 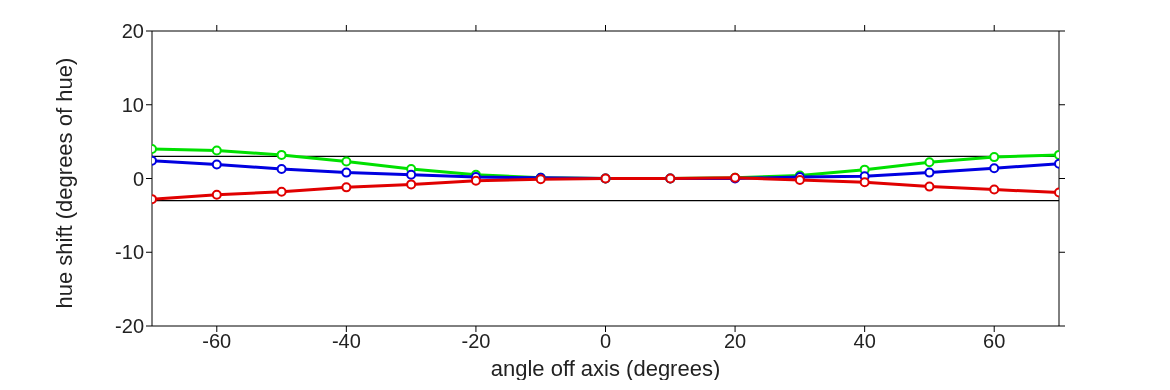 I want to click on x-axis-title: angle off axis (degrees), so click(x=605, y=368).